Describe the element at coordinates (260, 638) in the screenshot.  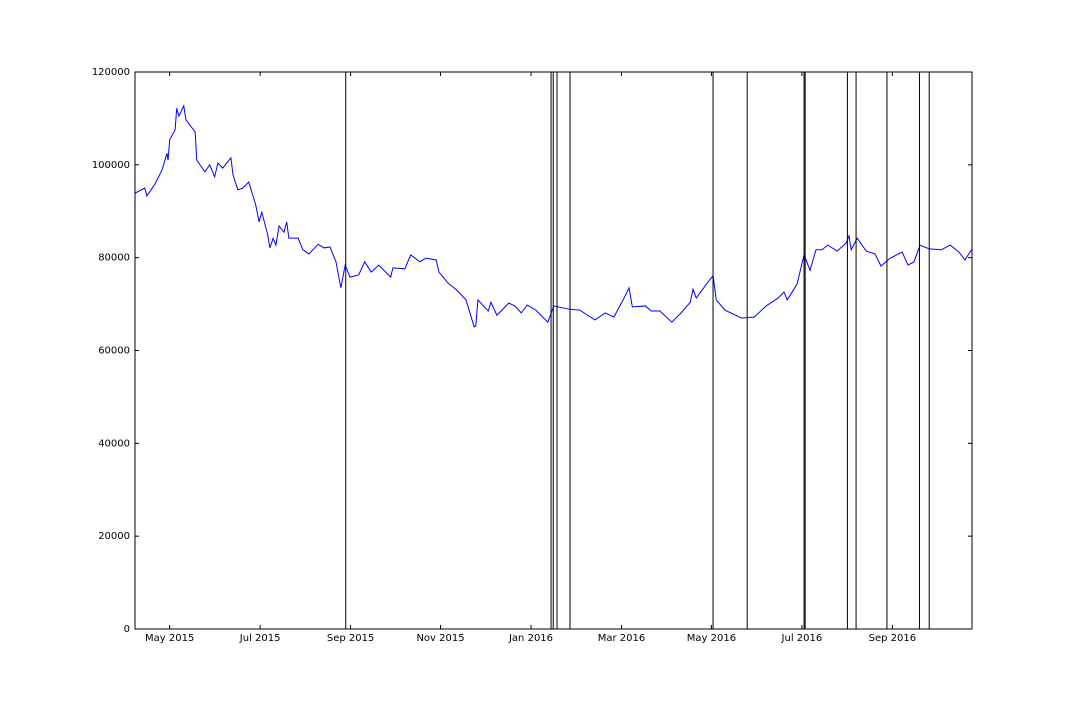
I see `x-tick-label: Jul 2015` at that location.